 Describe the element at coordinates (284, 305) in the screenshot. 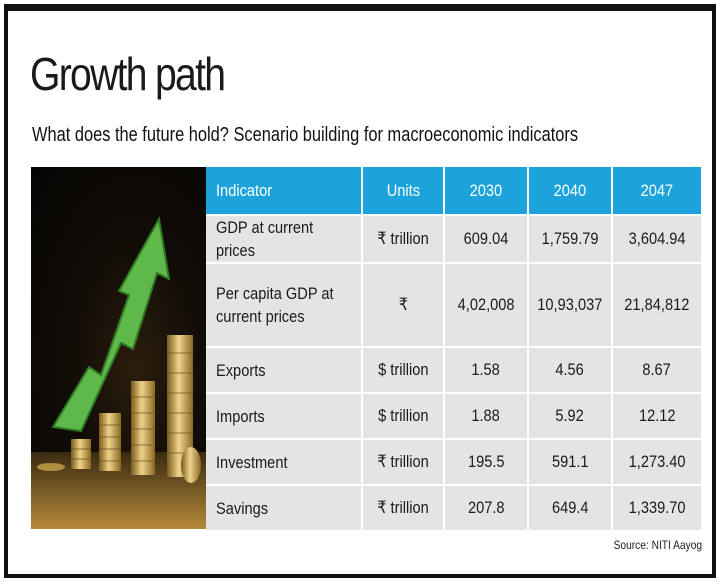

I see `indicator-cell: Per capita GDP at current prices` at that location.